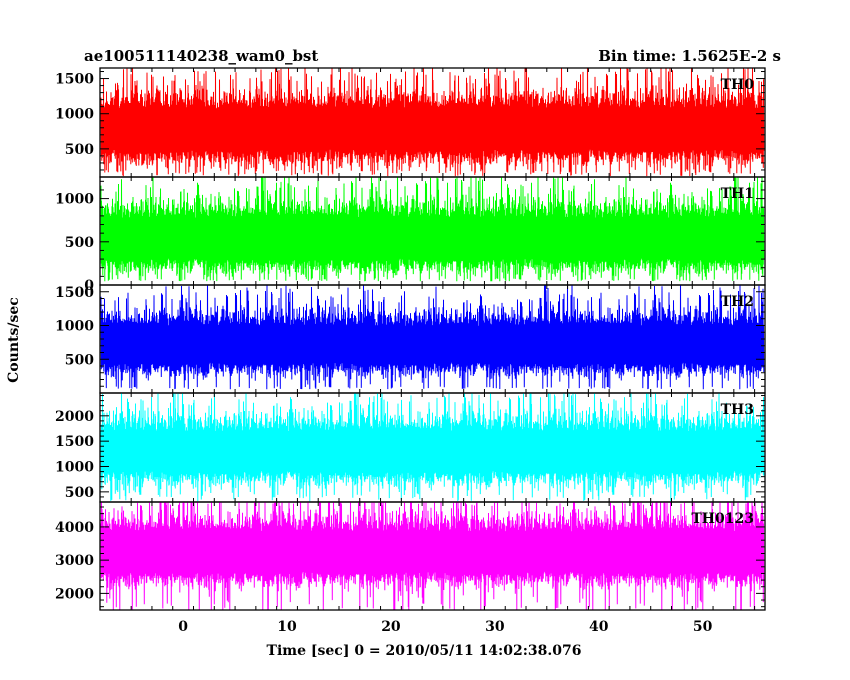 The width and height of the screenshot is (850, 680). I want to click on x-tick-label: 50, so click(703, 627).